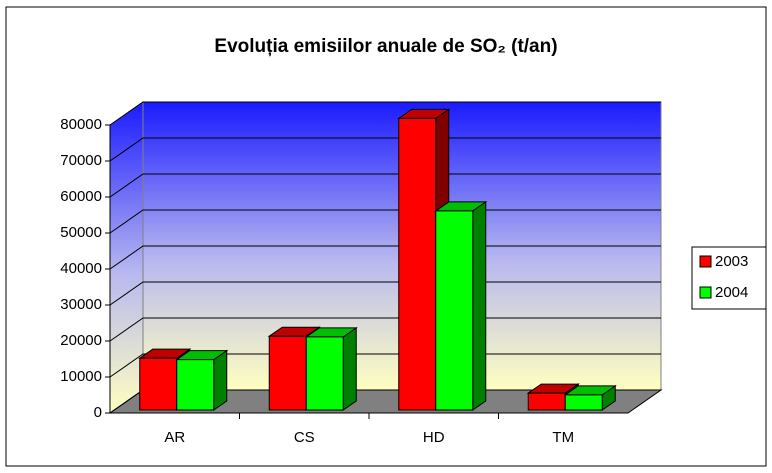 The height and width of the screenshot is (473, 772). Describe the element at coordinates (81, 376) in the screenshot. I see `y-tick-label: 10000` at that location.